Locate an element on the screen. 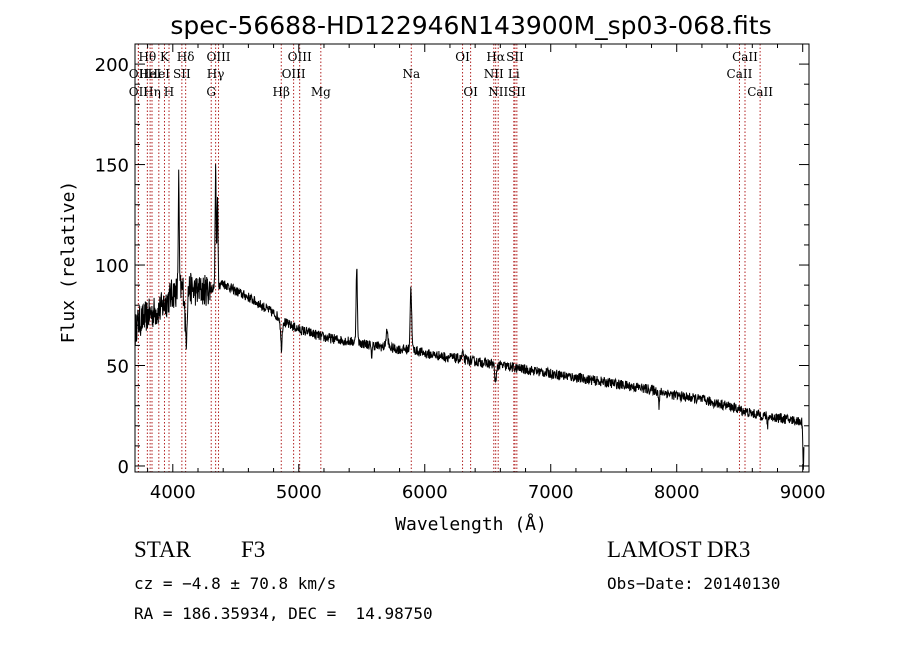  x-axis-label: Wavelength (Å) is located at coordinates (471, 524).